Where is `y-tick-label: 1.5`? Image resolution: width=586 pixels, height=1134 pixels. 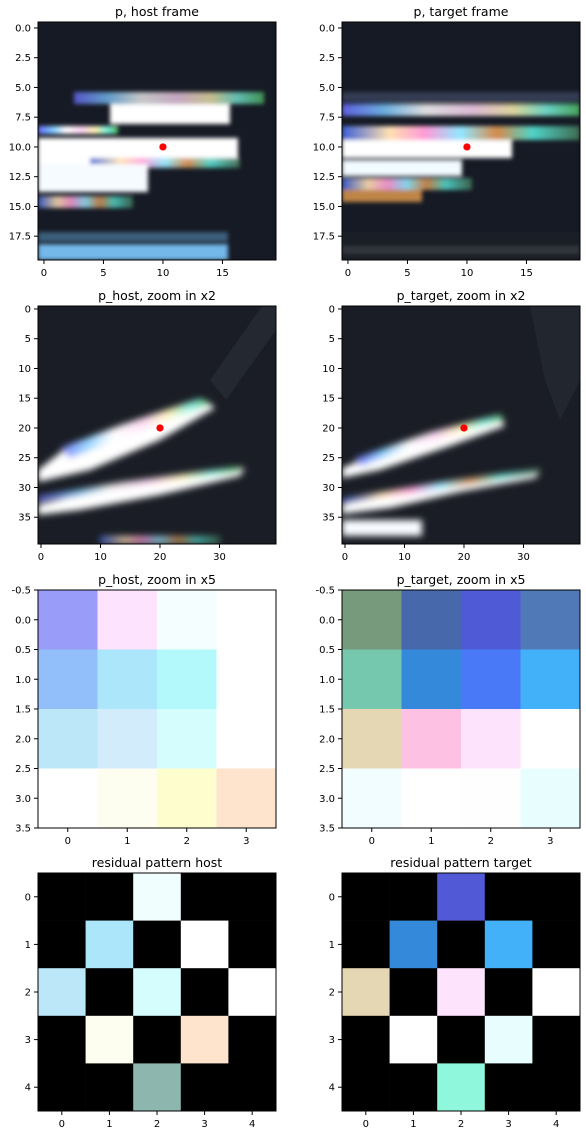
y-tick-label: 1.5 is located at coordinates (23, 710).